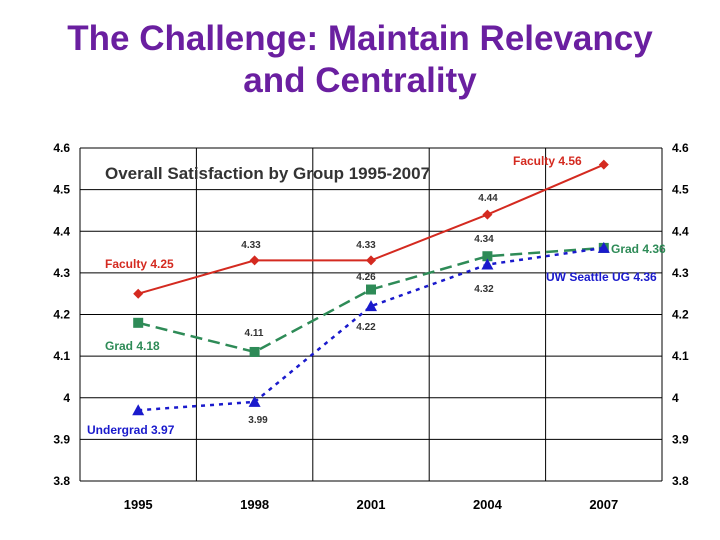 The width and height of the screenshot is (720, 540). I want to click on data-label-grad: 4.34, so click(484, 239).